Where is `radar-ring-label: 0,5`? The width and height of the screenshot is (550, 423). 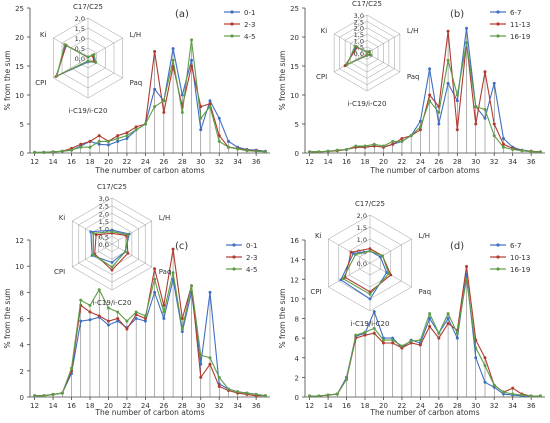
radar-ring-label: 0,5 is located at coordinates (80, 49).